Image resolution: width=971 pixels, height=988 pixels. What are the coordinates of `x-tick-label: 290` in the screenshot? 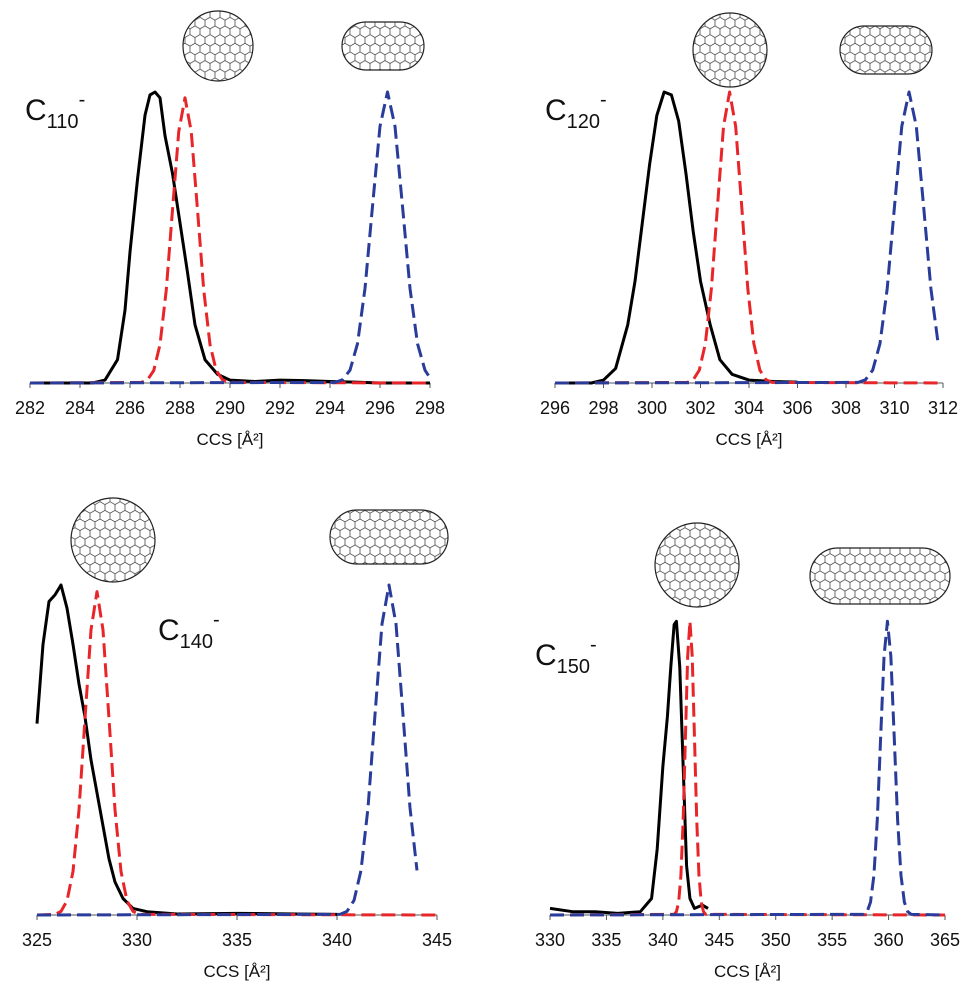 It's located at (230, 408).